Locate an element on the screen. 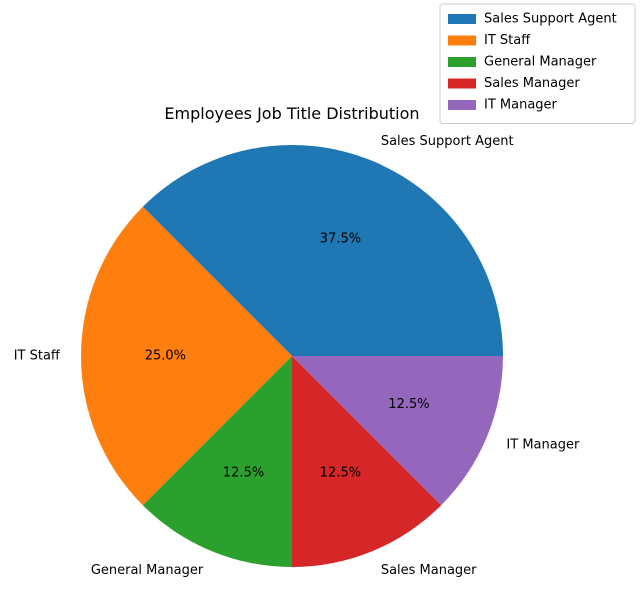 The height and width of the screenshot is (597, 640). legend-label-general-manager: General Manager is located at coordinates (540, 62).